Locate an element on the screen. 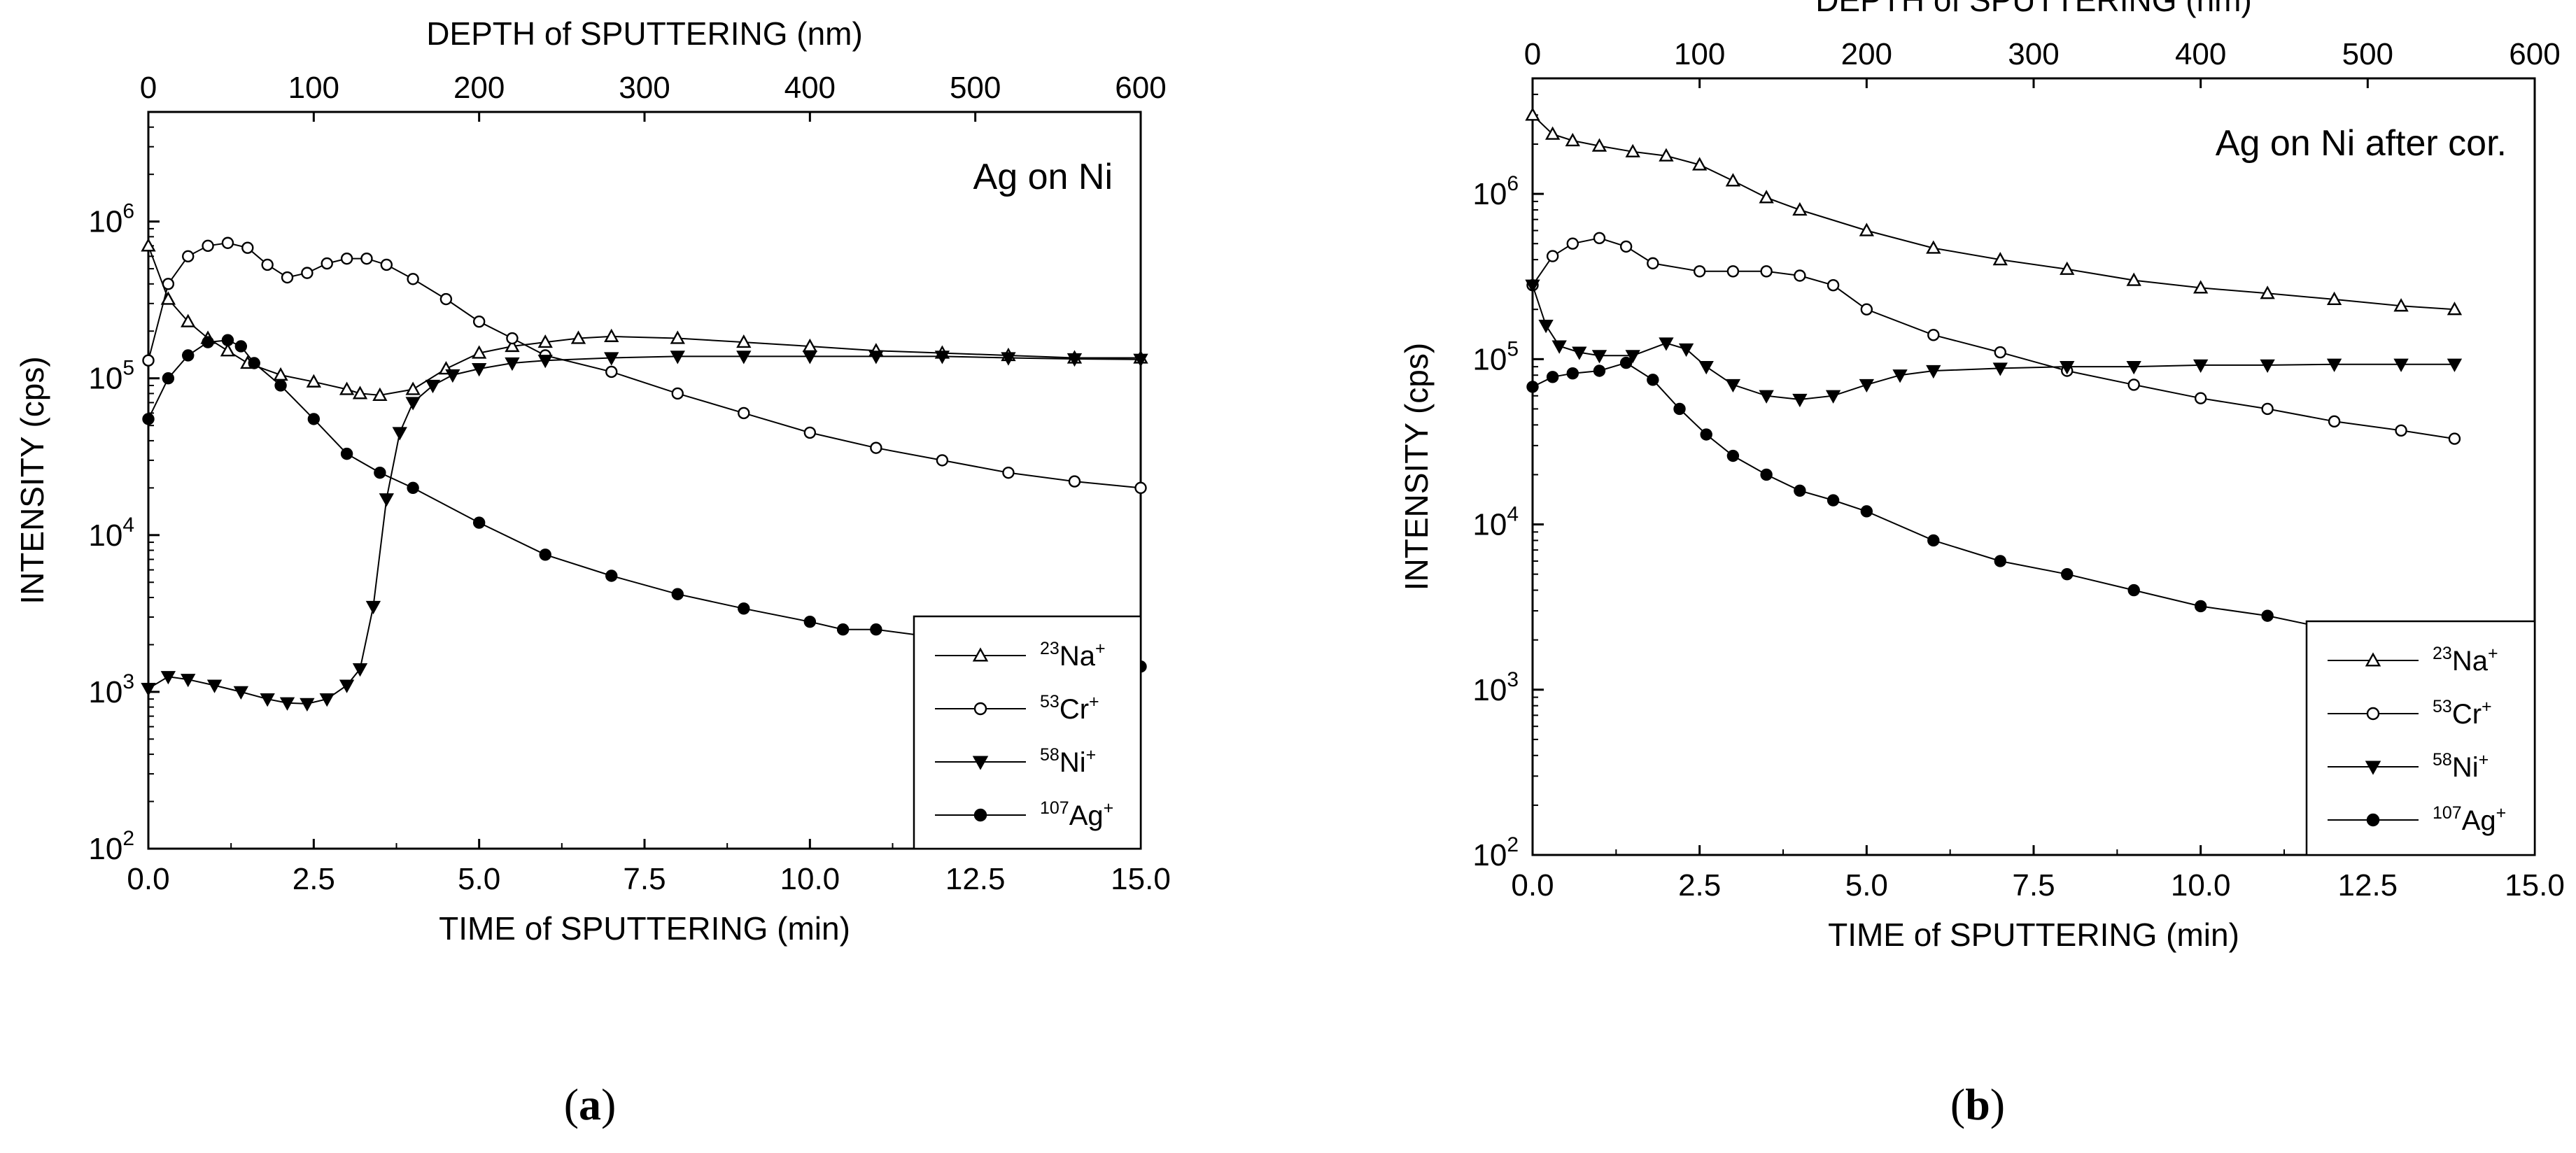  x2-tick-label: 500 is located at coordinates (2367, 54).